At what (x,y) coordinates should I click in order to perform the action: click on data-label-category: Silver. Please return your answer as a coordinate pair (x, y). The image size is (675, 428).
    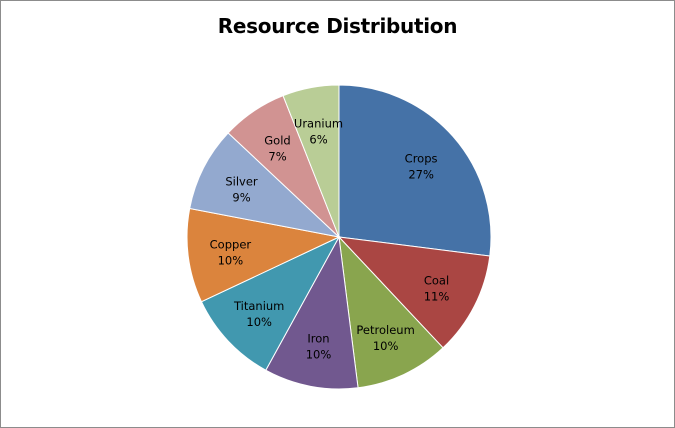
    Looking at the image, I should click on (241, 181).